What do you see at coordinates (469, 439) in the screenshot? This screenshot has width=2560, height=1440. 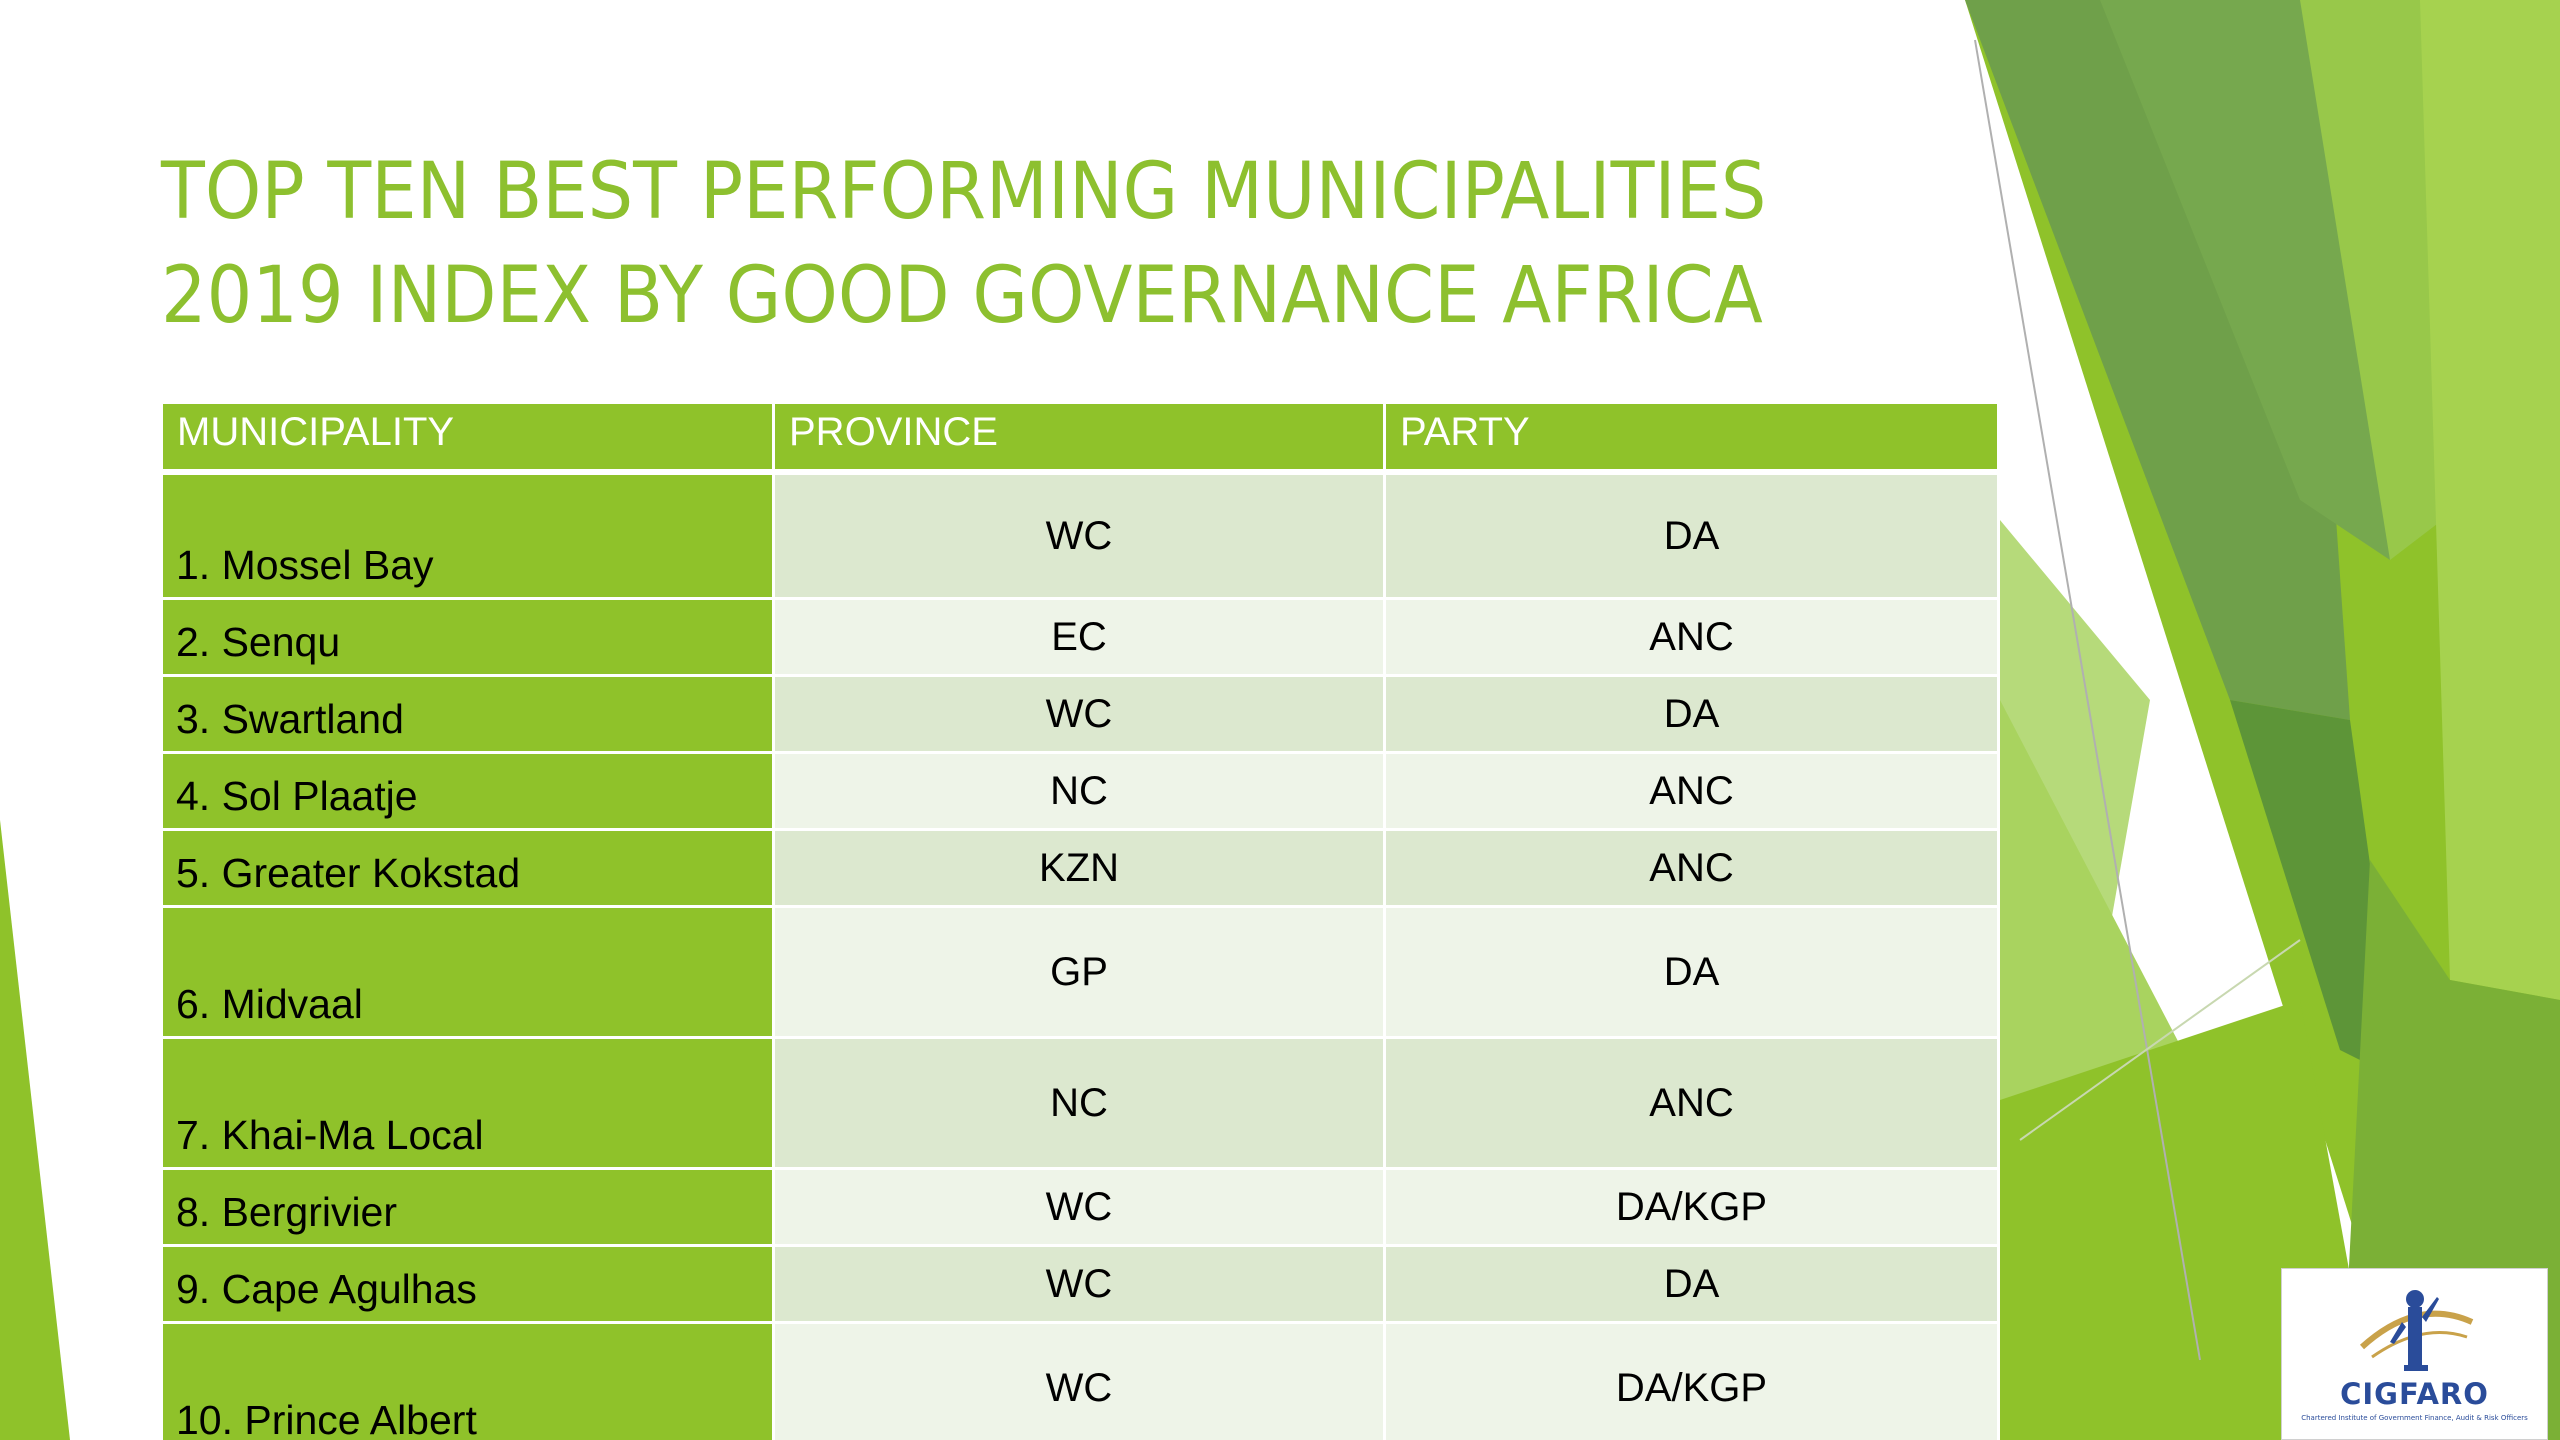 I see `column-header-municipality: MUNICIPALITY` at bounding box center [469, 439].